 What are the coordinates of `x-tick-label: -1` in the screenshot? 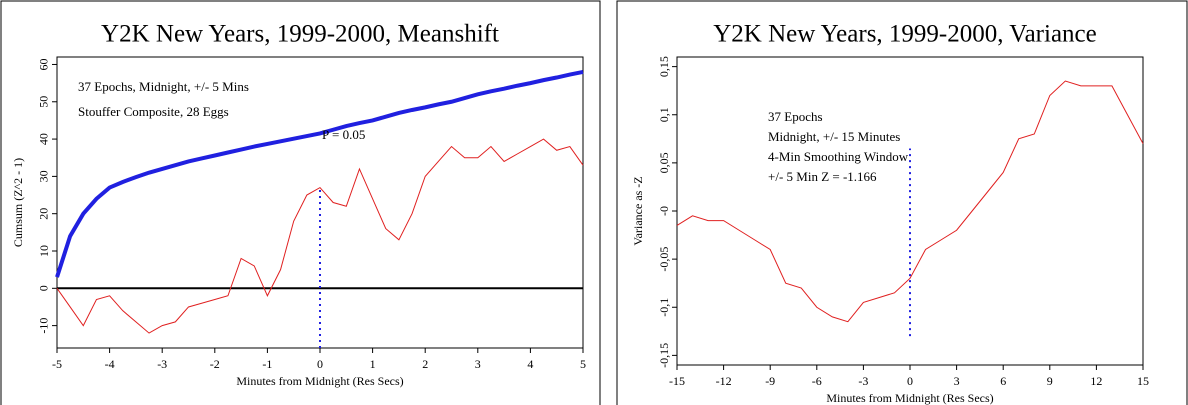 It's located at (267, 364).